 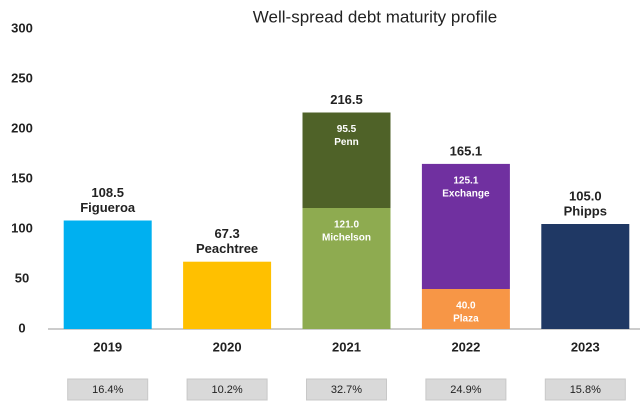 I want to click on x-tick-label: 2019, so click(x=107, y=346).